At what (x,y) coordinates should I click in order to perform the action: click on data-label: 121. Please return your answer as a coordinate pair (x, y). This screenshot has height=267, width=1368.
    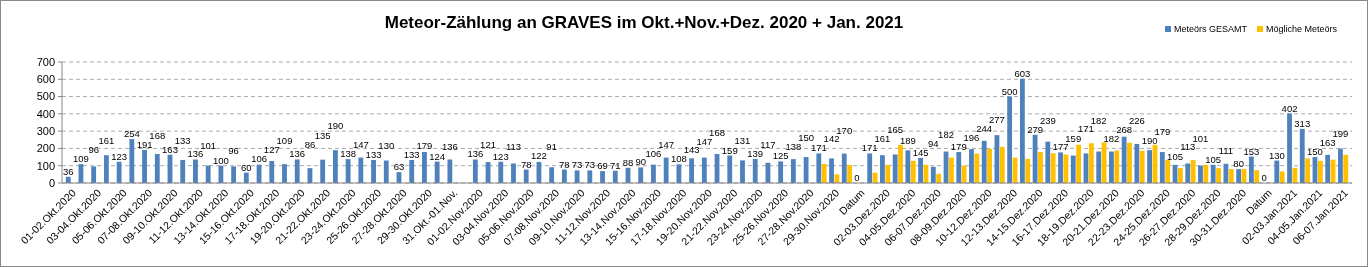
    Looking at the image, I should click on (488, 145).